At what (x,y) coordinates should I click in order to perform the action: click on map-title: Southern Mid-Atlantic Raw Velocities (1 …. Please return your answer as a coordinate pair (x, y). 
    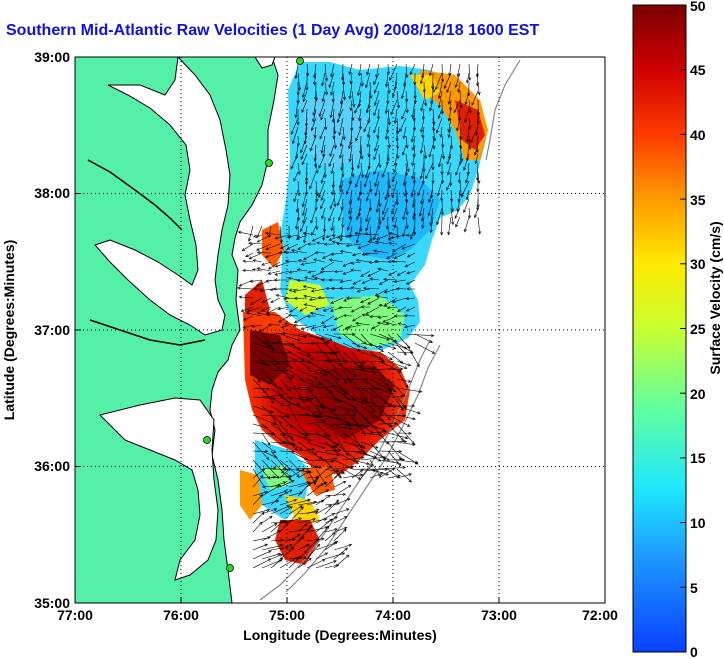
    Looking at the image, I should click on (273, 30).